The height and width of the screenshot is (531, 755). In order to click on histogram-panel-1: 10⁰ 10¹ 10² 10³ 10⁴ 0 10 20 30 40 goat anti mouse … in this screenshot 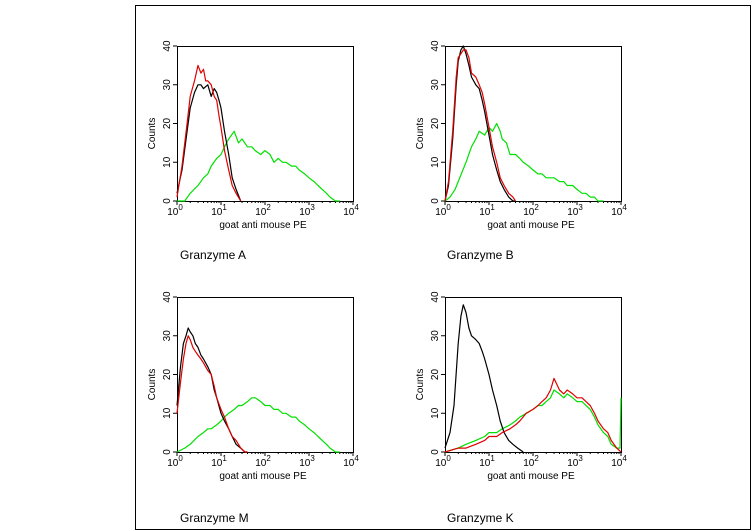, I will do `click(253, 135)`.